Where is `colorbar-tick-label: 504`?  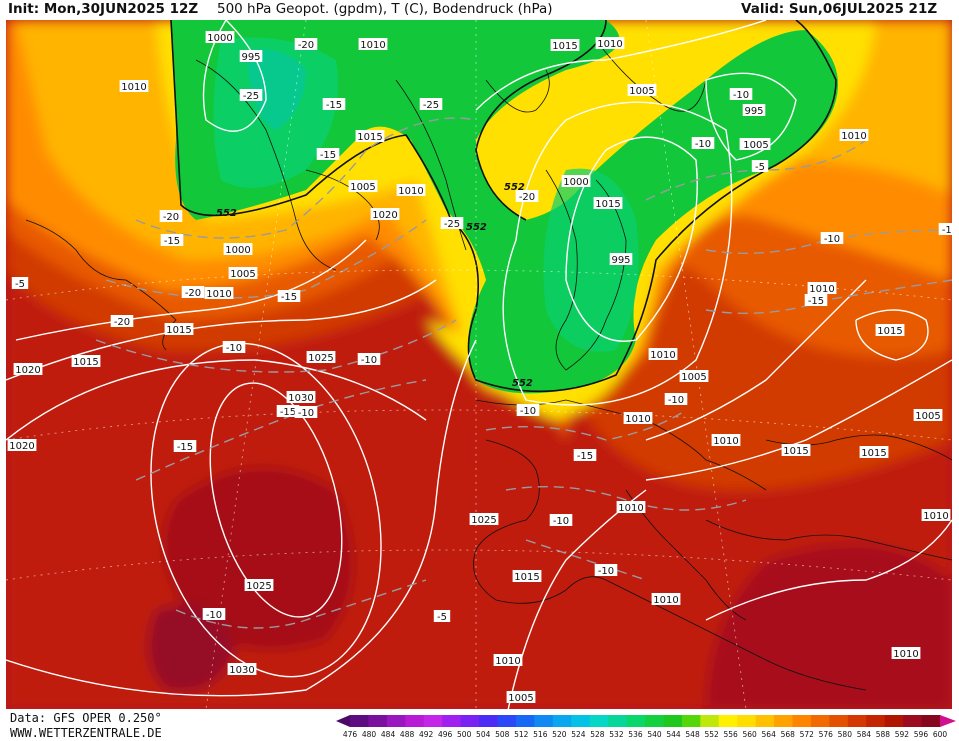 colorbar-tick-label: 504 is located at coordinates (483, 734).